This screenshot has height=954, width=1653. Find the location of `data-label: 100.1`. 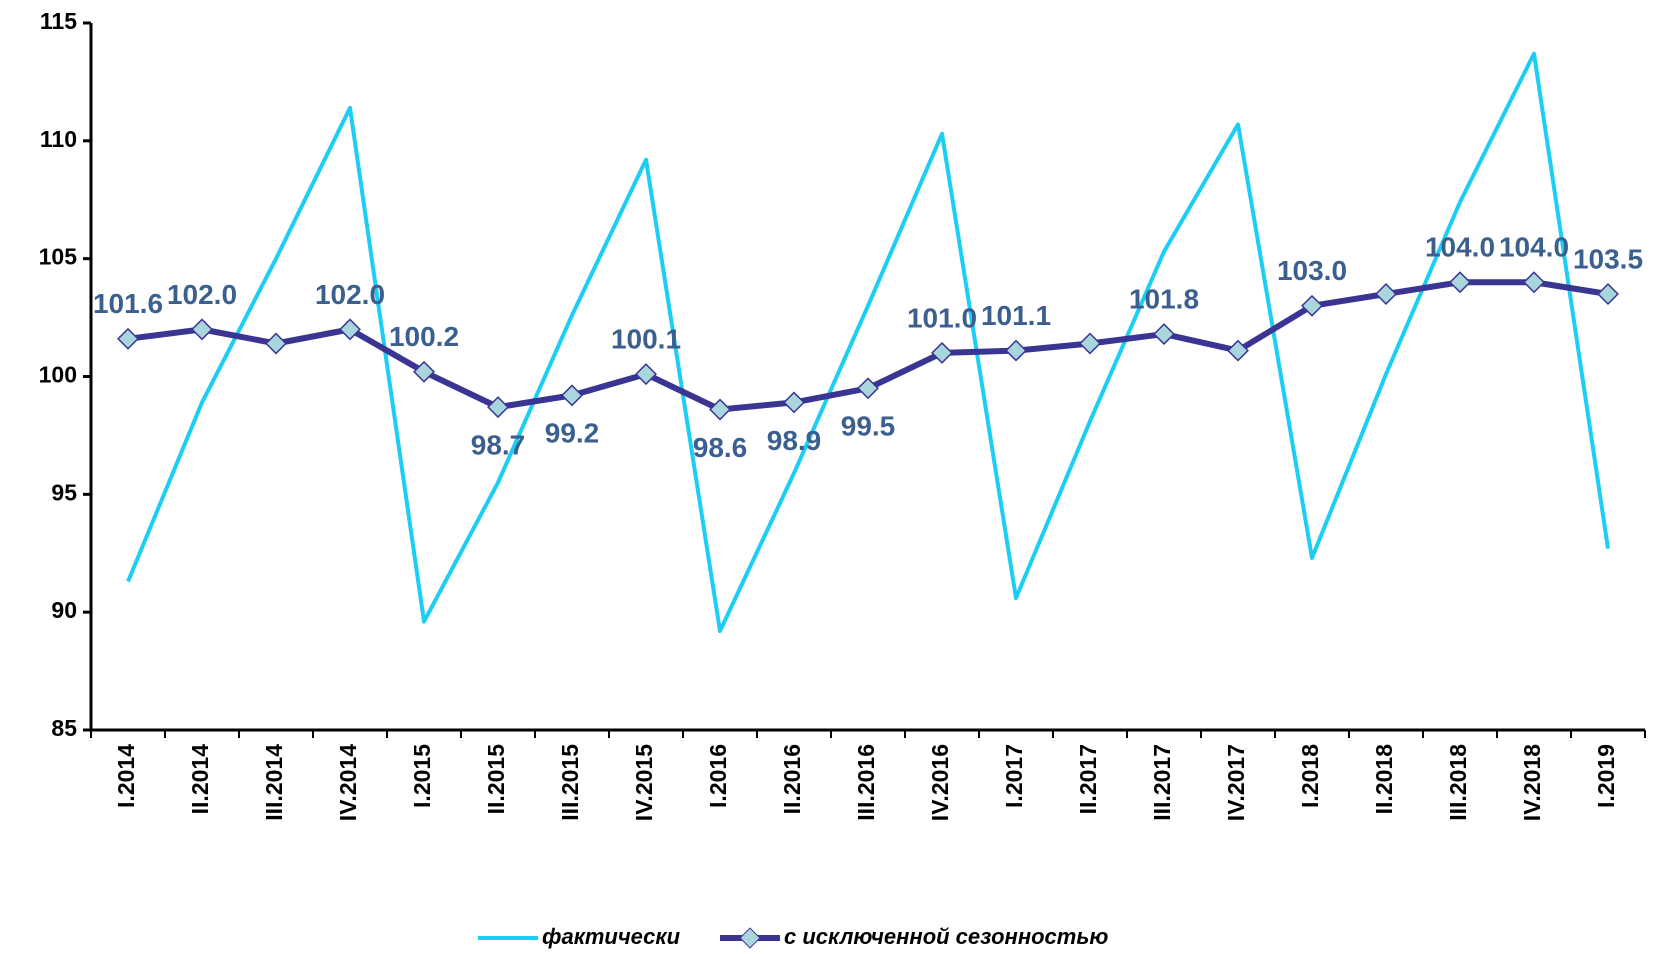

data-label: 100.1 is located at coordinates (646, 339).